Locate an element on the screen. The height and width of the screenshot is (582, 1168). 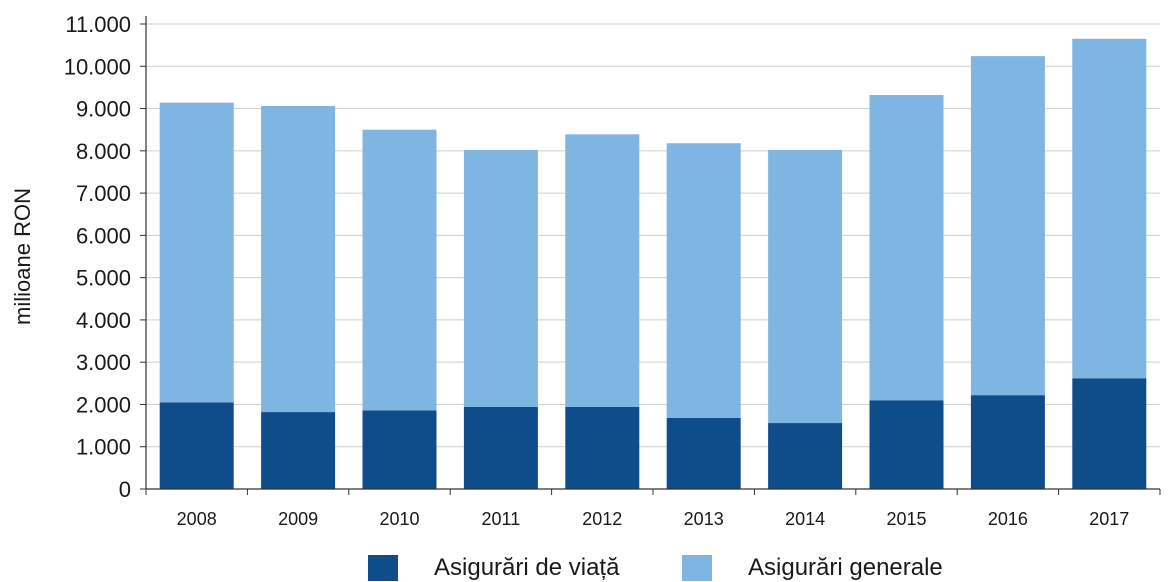
y-tick-label: 9.000 is located at coordinates (103, 109).